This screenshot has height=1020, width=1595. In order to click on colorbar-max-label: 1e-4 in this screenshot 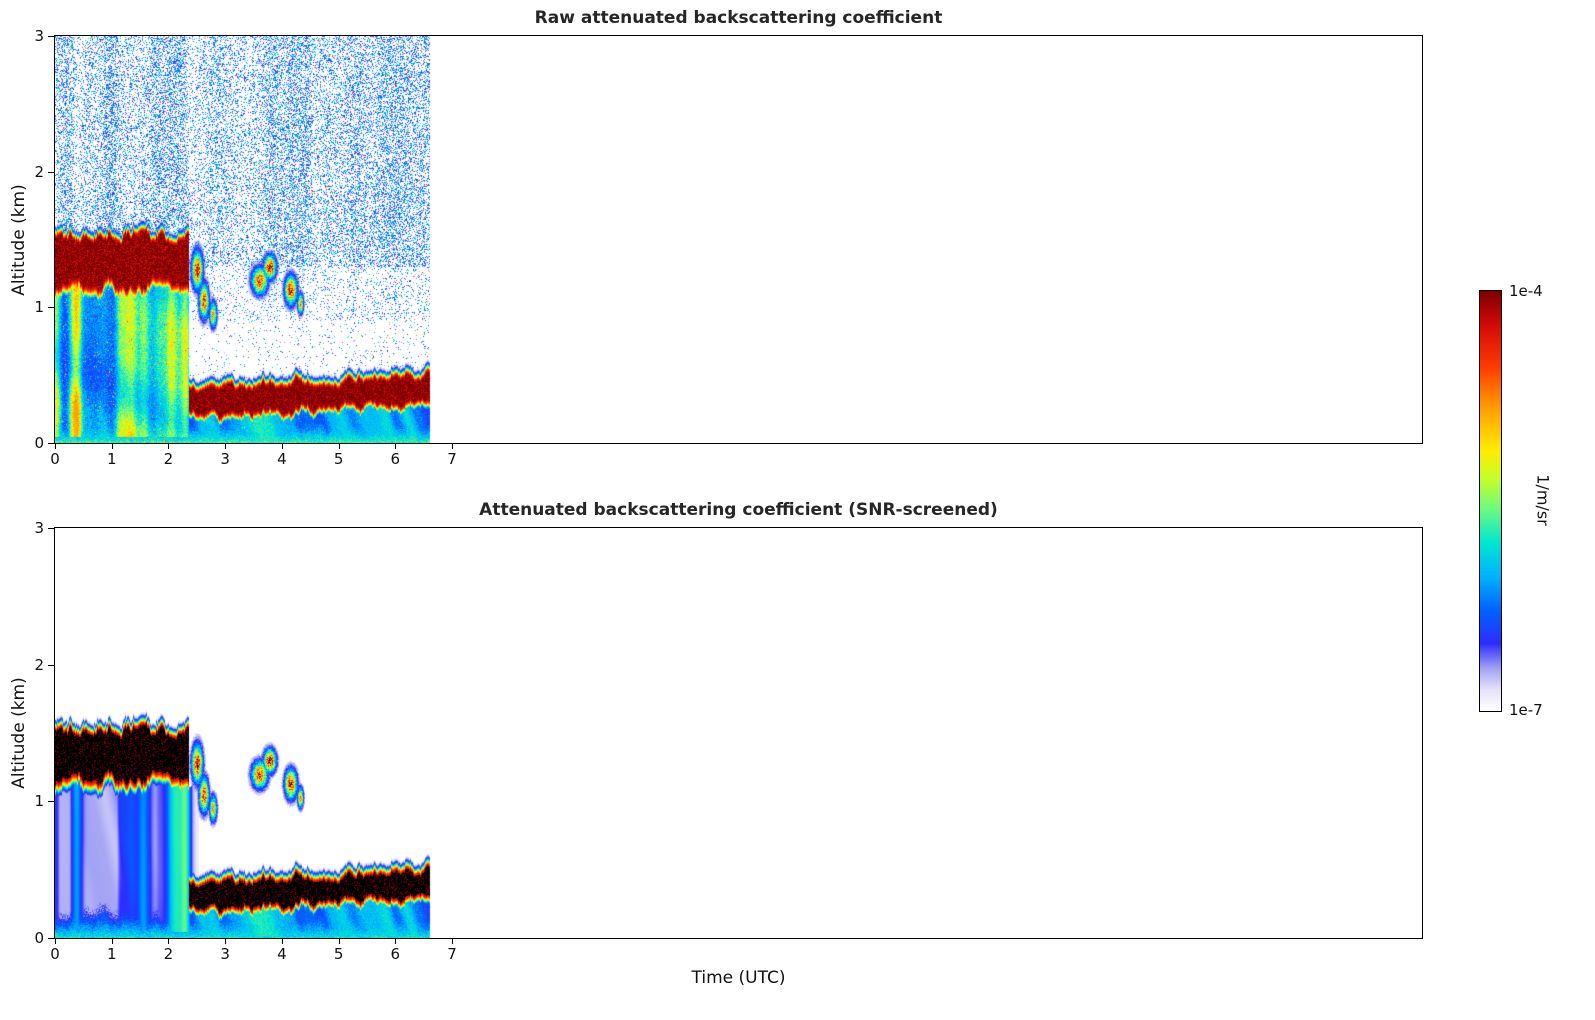, I will do `click(1526, 291)`.